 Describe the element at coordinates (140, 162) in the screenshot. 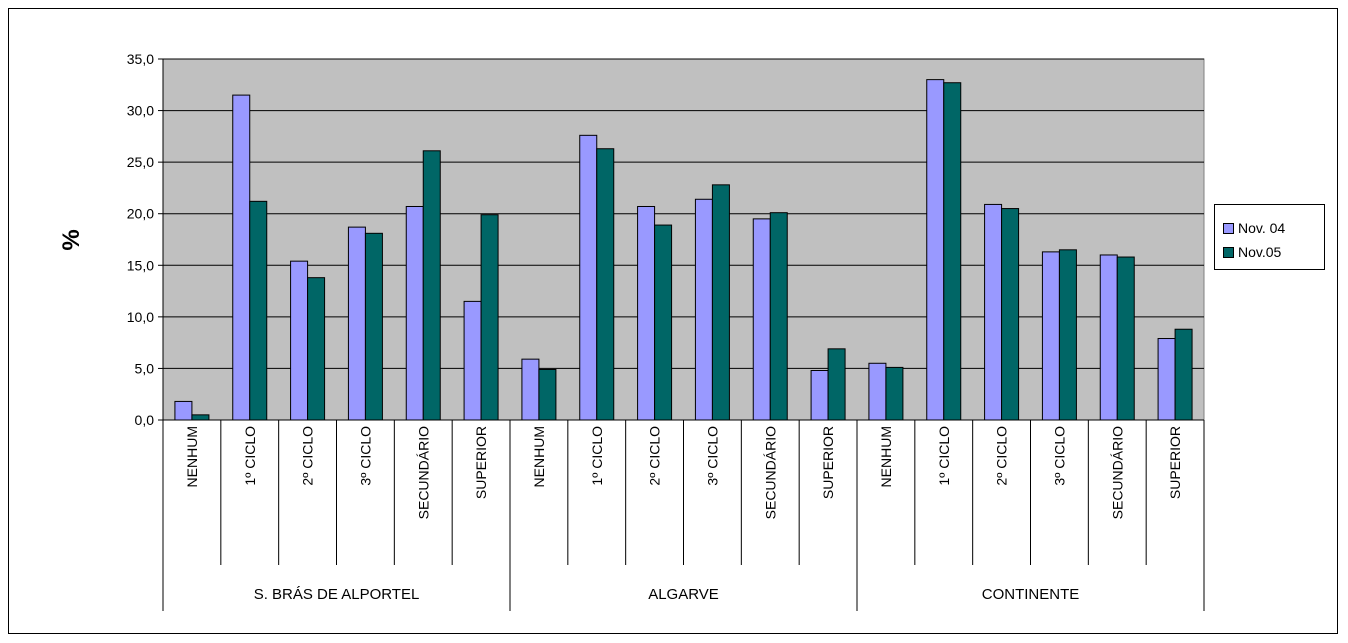

I see `y-tick-label: 25,0` at that location.